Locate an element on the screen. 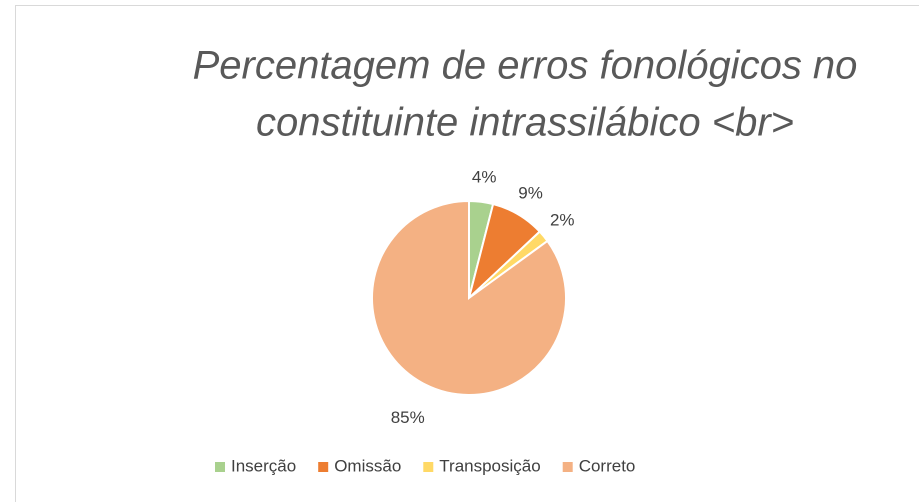 This screenshot has height=502, width=919. data-label: 2% is located at coordinates (562, 219).